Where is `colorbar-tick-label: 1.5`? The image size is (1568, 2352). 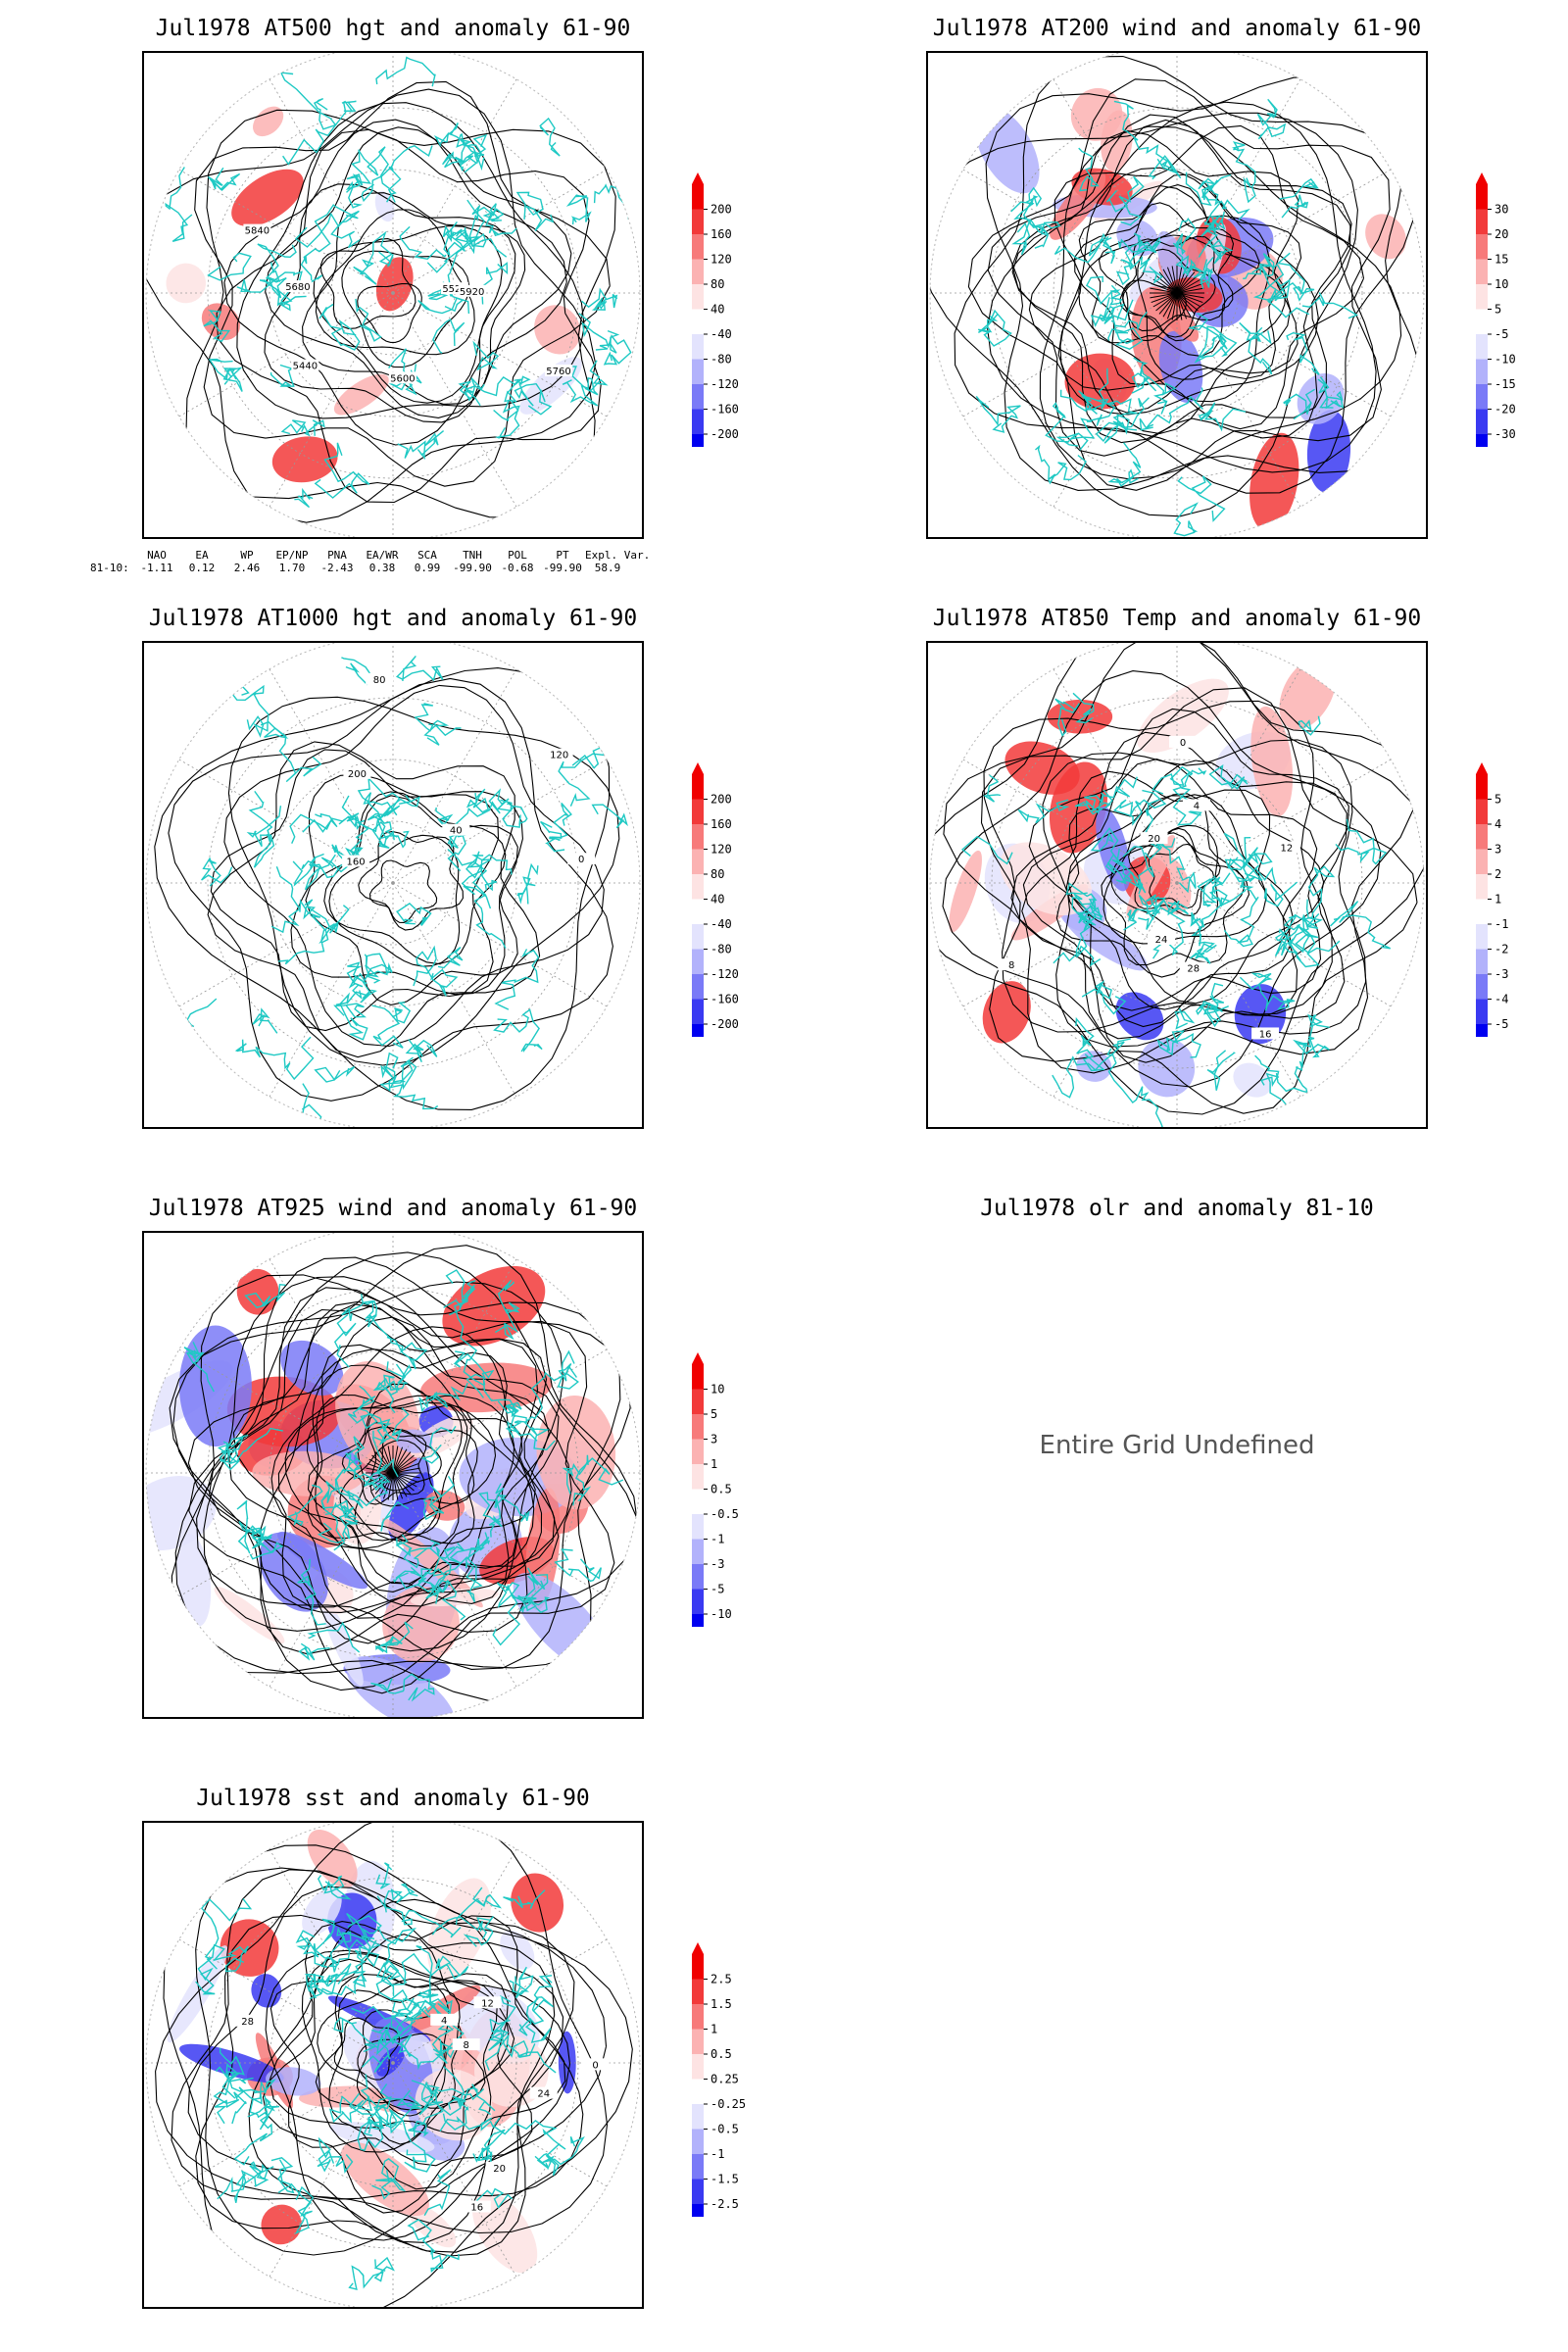
colorbar-tick-label: 1.5 is located at coordinates (721, 2004).